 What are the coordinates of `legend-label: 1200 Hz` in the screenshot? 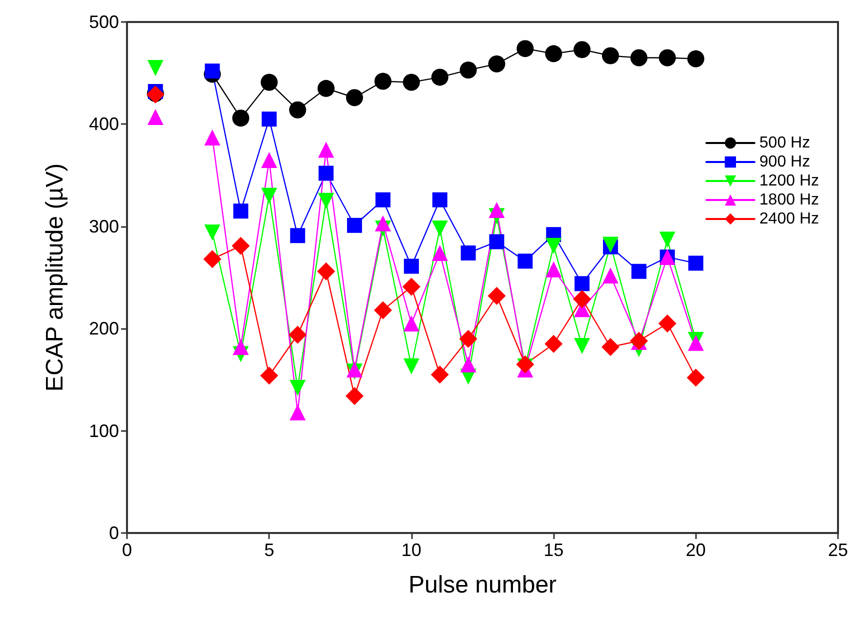 It's located at (789, 181).